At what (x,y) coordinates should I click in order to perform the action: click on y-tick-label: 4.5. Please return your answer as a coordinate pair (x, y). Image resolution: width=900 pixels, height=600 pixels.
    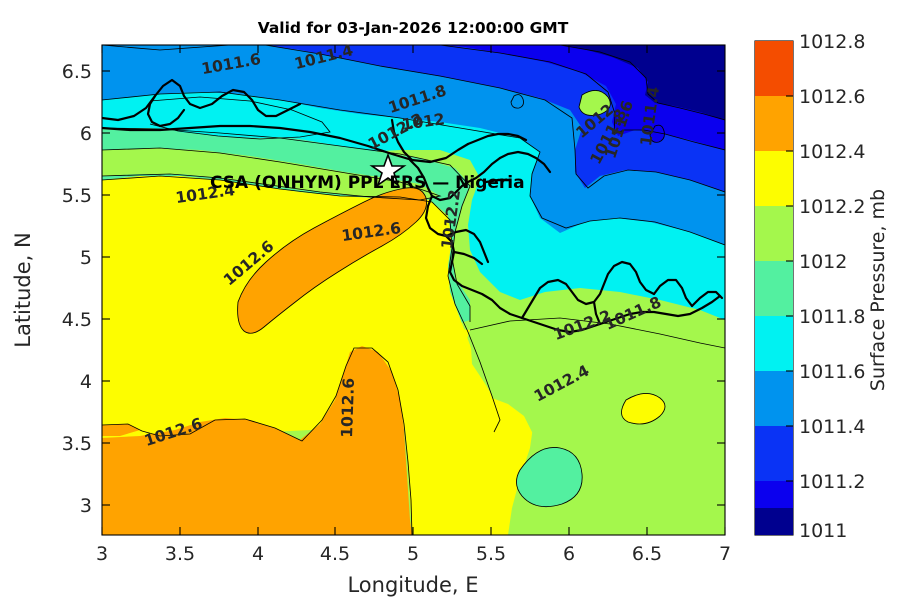
    Looking at the image, I should click on (77, 320).